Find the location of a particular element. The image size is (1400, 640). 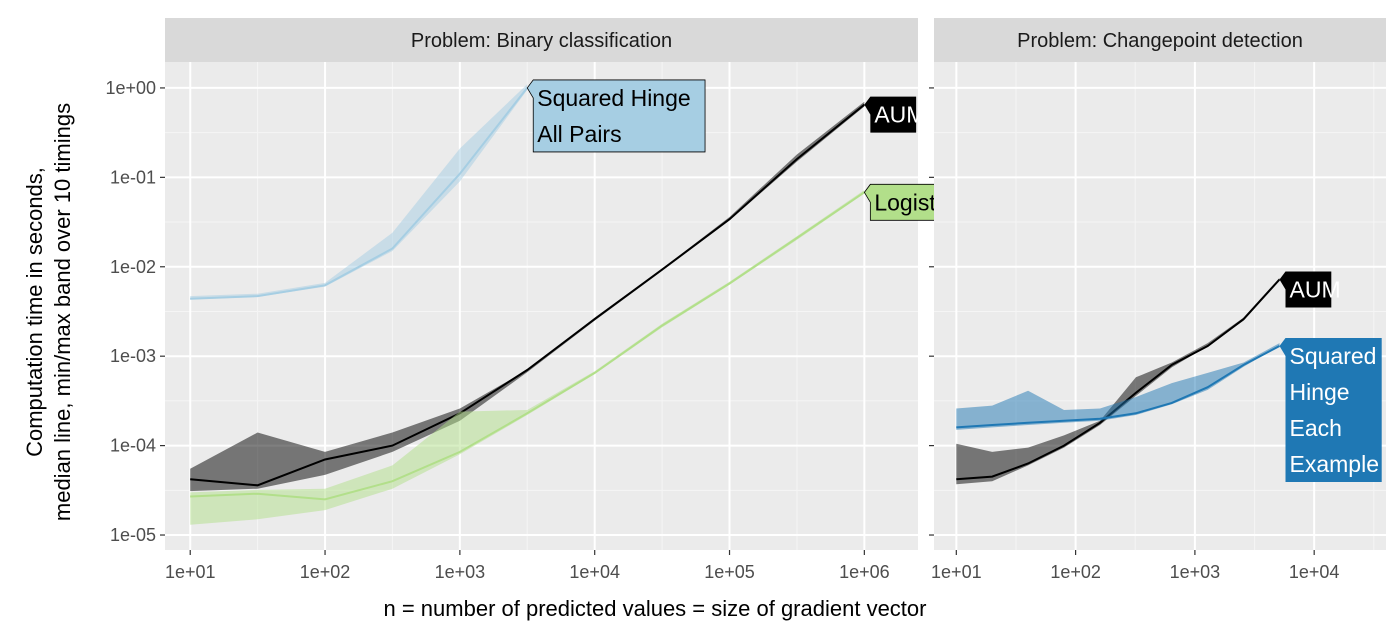

x-tick-label: 1e+05 is located at coordinates (729, 572).